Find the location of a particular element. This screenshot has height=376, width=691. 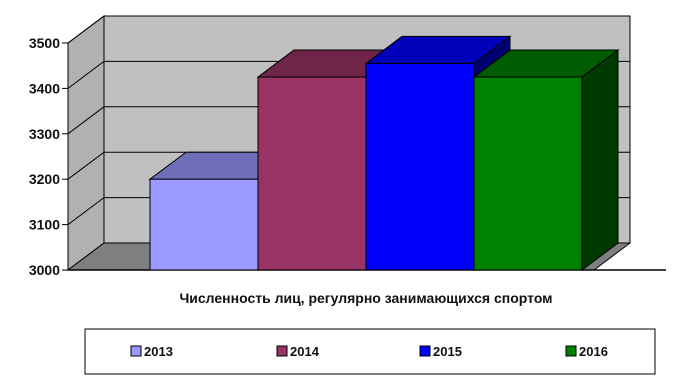

legend: 2013 2014 2015 2016 is located at coordinates (370, 351).